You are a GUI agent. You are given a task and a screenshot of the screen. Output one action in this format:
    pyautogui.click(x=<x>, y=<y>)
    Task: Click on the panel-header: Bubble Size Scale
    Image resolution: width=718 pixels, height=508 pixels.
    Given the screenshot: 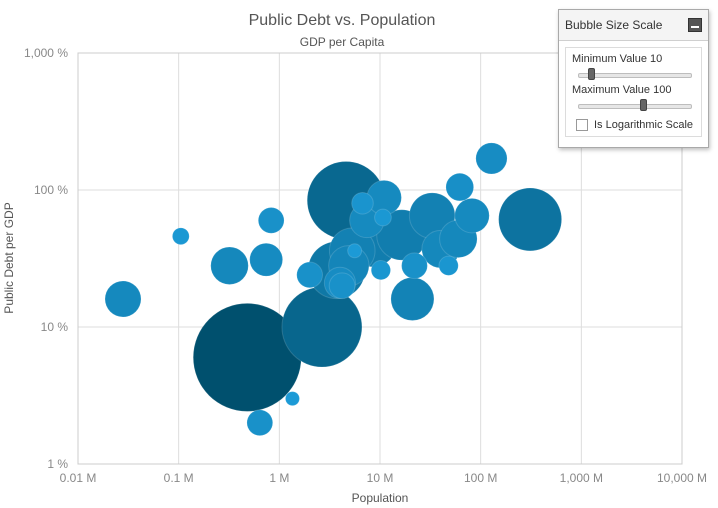 What is the action you would take?
    pyautogui.click(x=633, y=25)
    